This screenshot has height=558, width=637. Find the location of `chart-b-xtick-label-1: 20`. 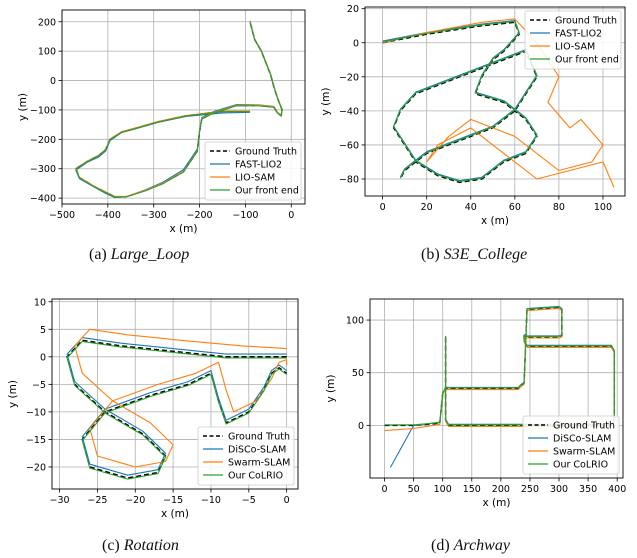

chart-b-xtick-label-1: 20 is located at coordinates (427, 207).